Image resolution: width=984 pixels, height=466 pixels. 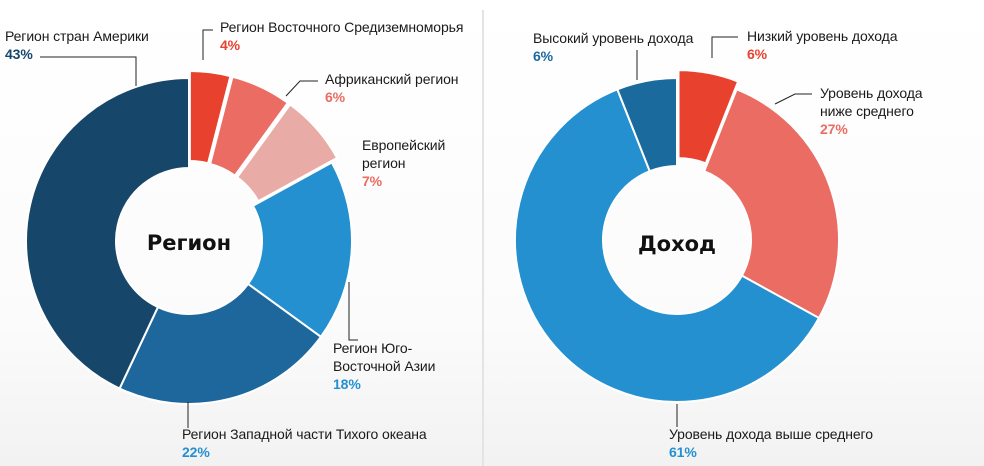 What do you see at coordinates (708, 117) in the screenshot?
I see `donut-slice-low` at bounding box center [708, 117].